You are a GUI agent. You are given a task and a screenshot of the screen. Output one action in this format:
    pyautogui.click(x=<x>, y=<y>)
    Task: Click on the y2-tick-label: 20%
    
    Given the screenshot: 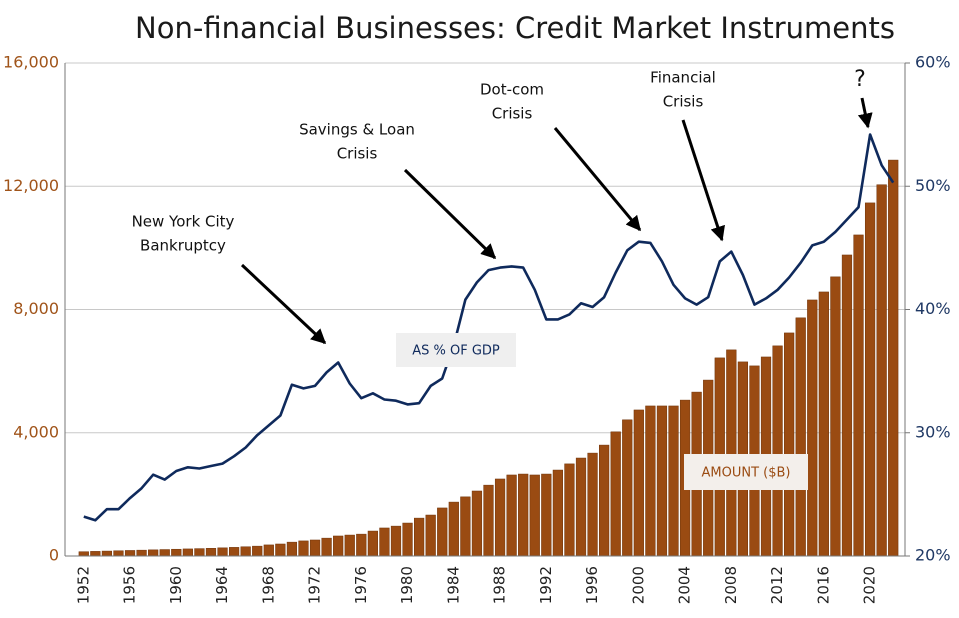 What is the action you would take?
    pyautogui.click(x=933, y=555)
    